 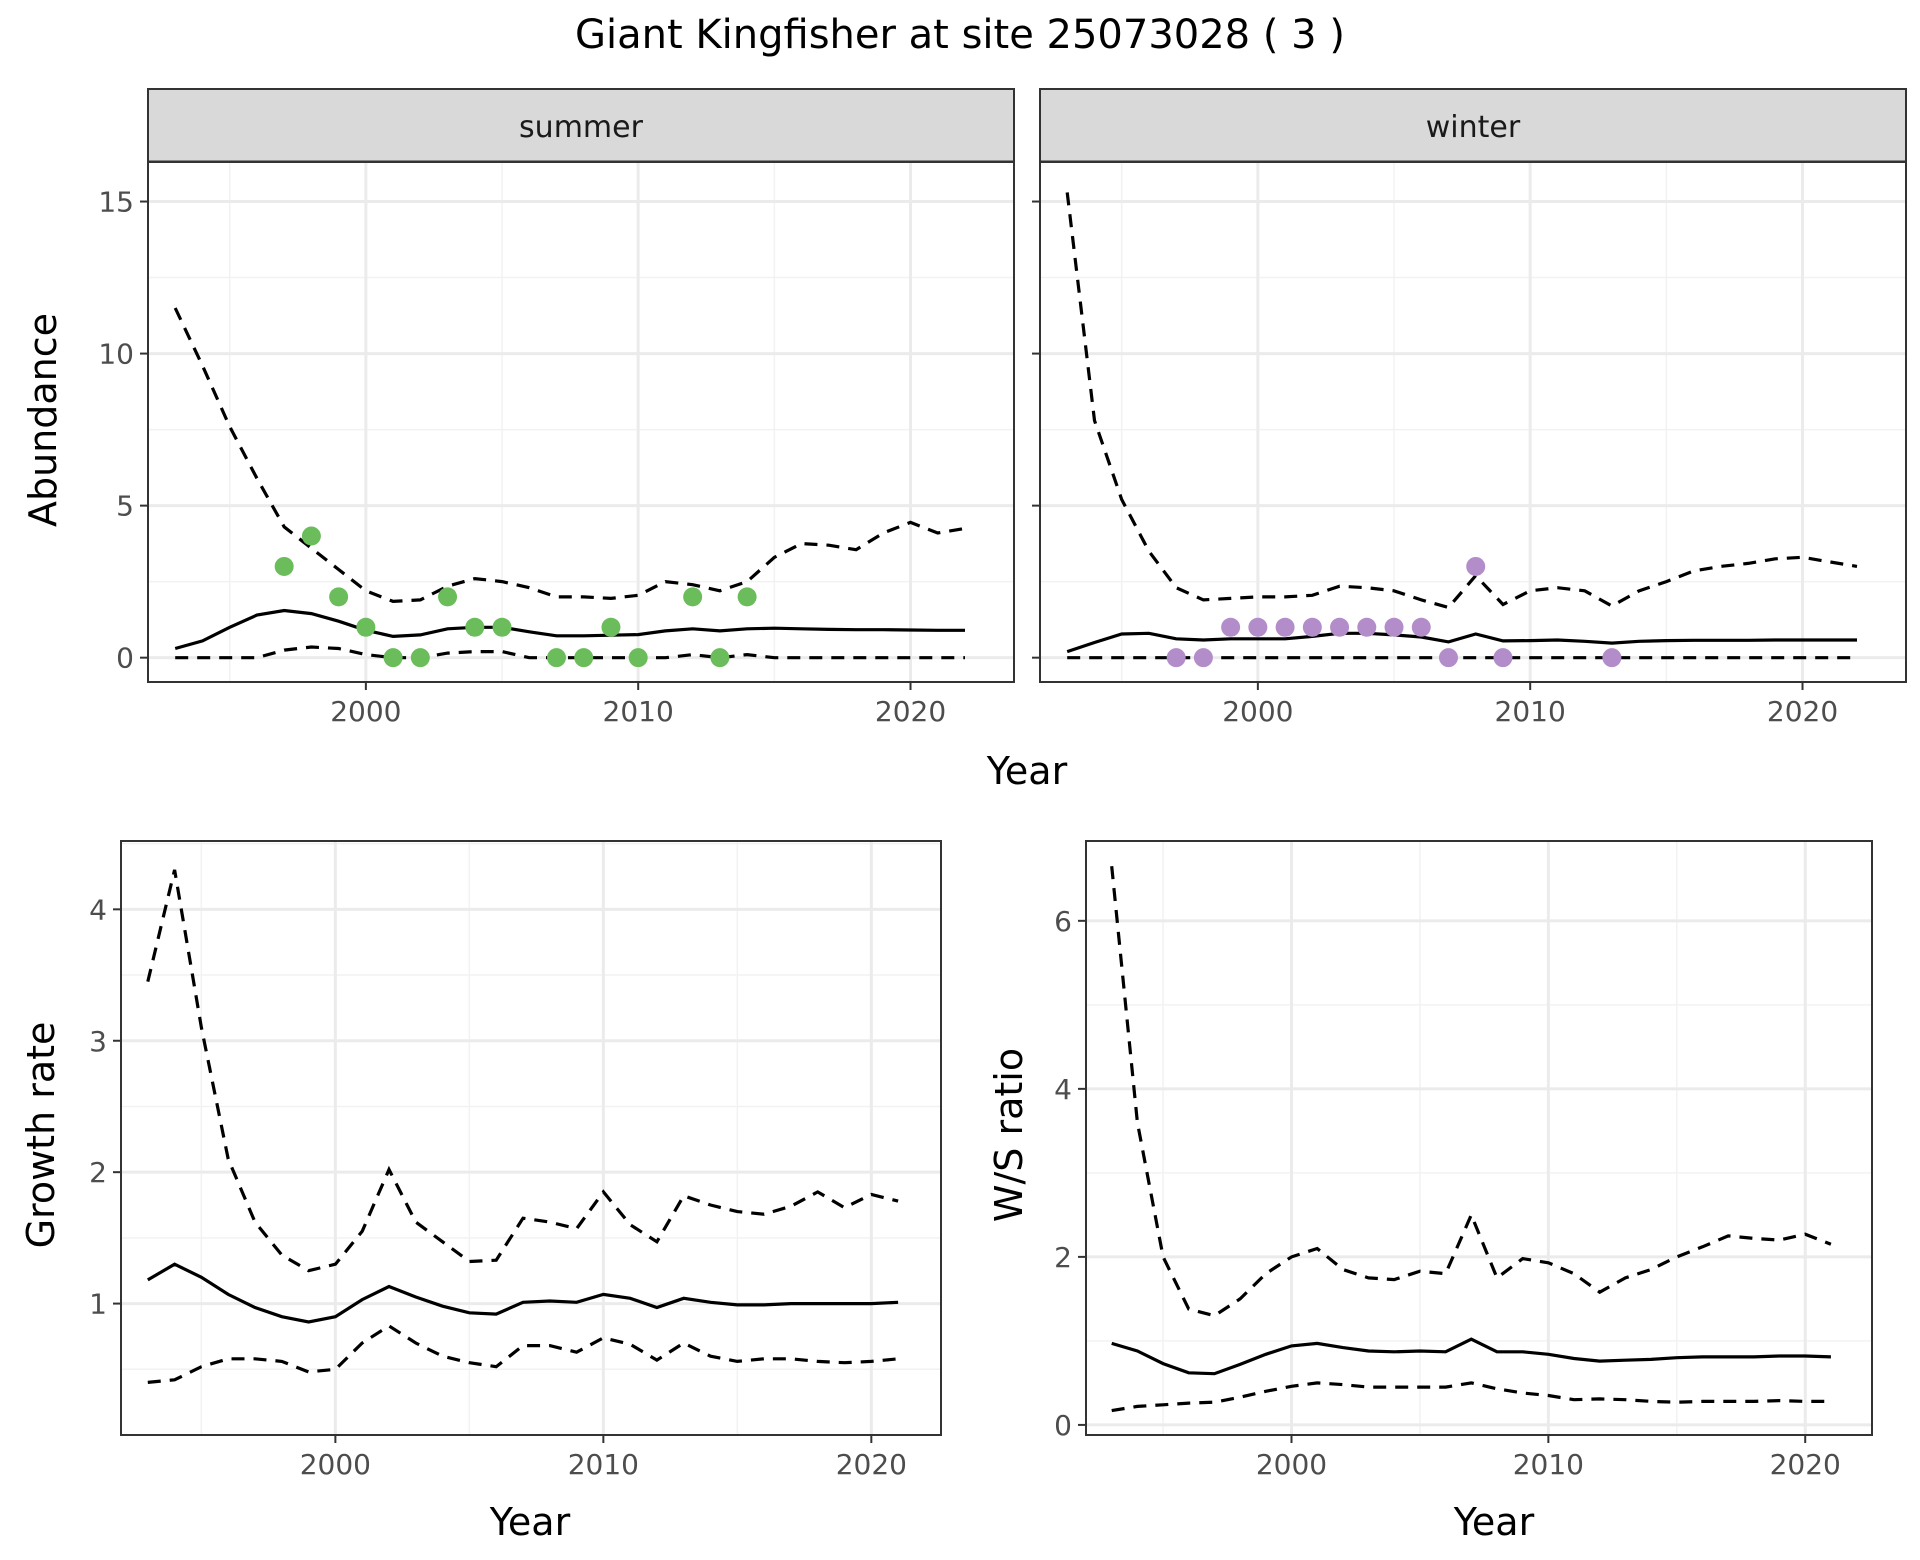 What do you see at coordinates (43, 420) in the screenshot?
I see `ylabel-abundance: Abundance` at bounding box center [43, 420].